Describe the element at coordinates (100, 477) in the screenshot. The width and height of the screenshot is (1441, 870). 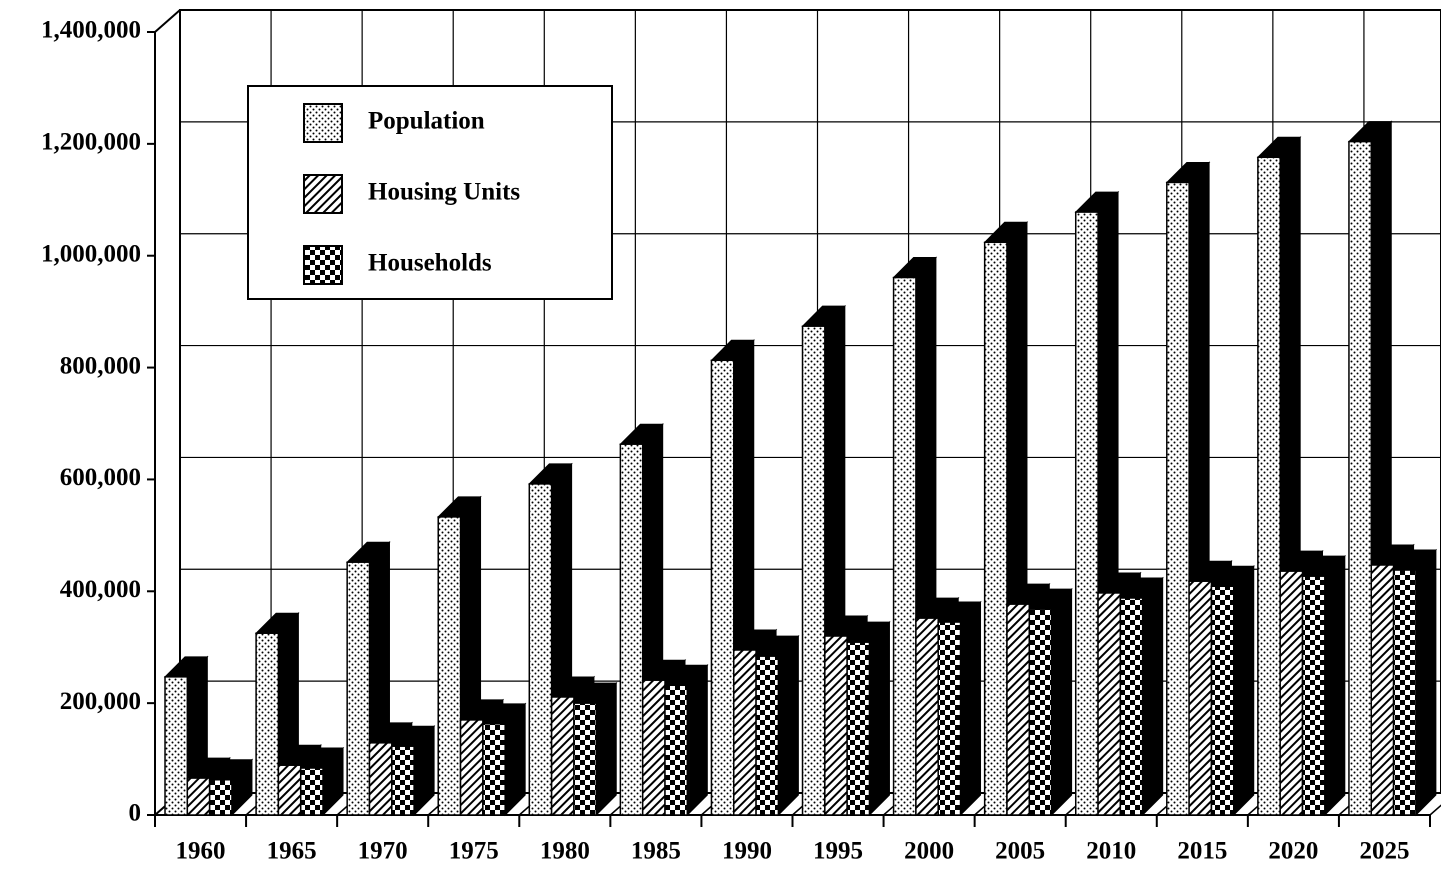
I see `y-tick-label: 600,000` at that location.